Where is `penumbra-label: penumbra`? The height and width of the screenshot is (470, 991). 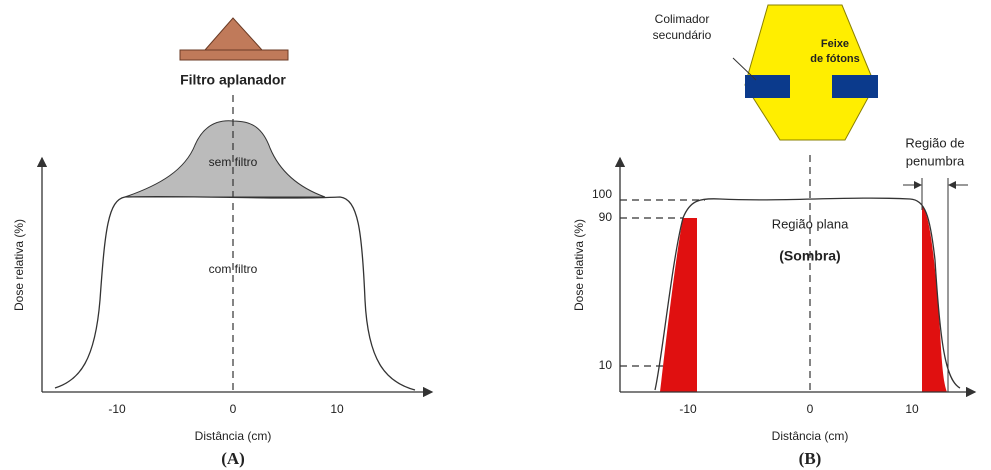 penumbra-label: penumbra is located at coordinates (935, 160).